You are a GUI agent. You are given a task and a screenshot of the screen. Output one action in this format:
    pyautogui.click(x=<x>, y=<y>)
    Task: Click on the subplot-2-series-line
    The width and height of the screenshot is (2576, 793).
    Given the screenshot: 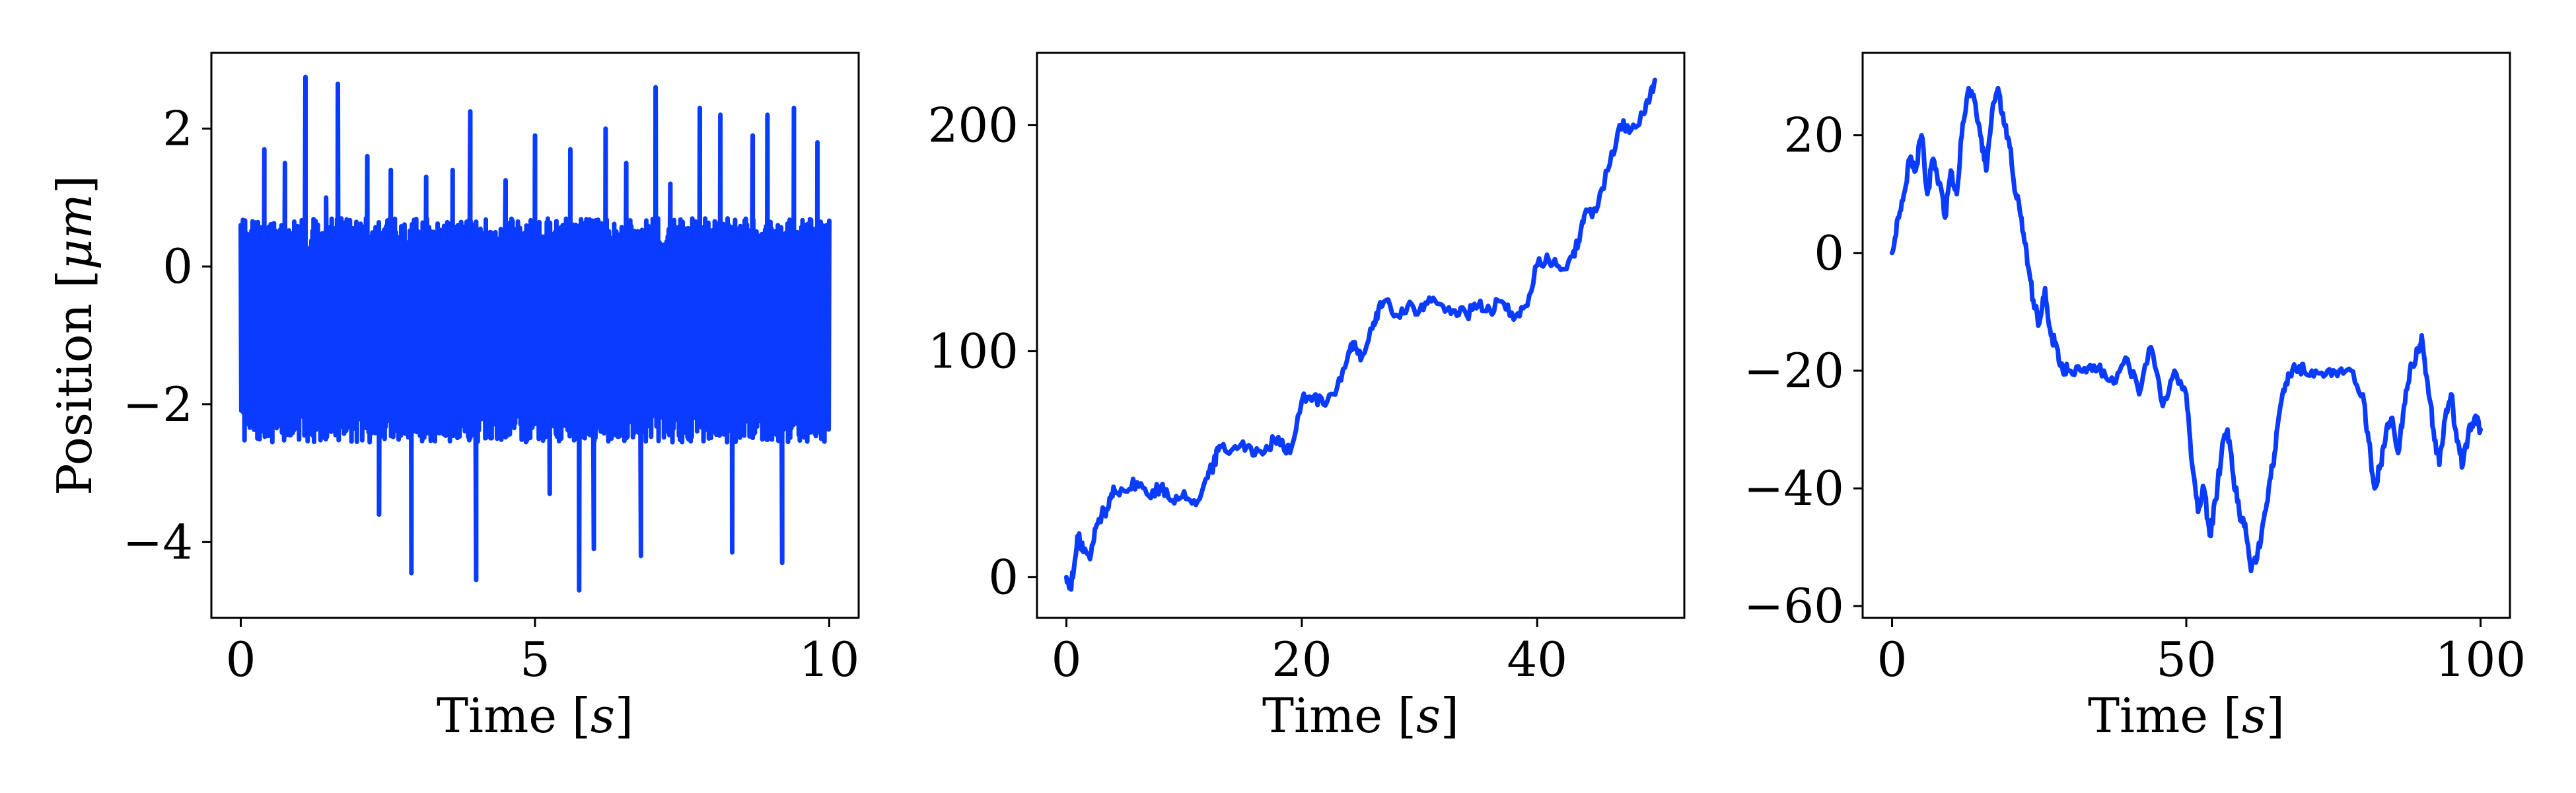 What is the action you would take?
    pyautogui.click(x=1360, y=334)
    